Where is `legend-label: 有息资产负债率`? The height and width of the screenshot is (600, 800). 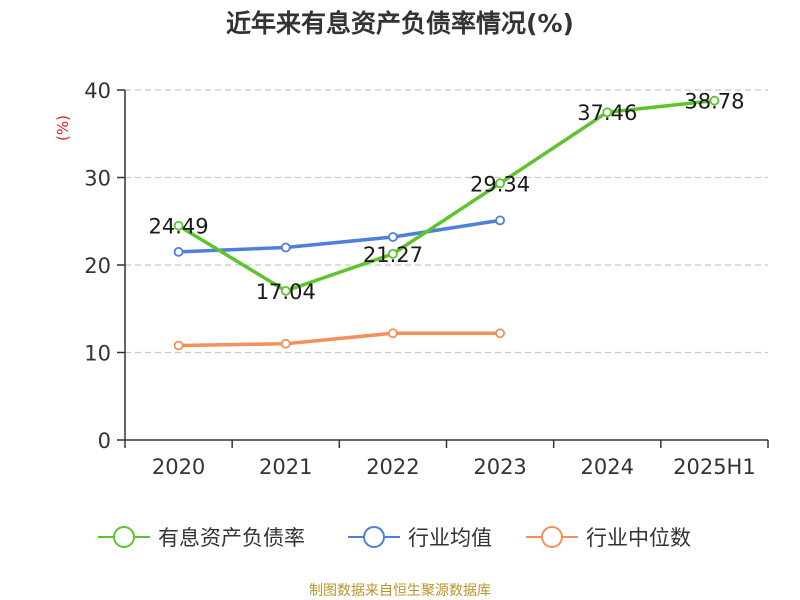
legend-label: 有息资产负债率 is located at coordinates (231, 538).